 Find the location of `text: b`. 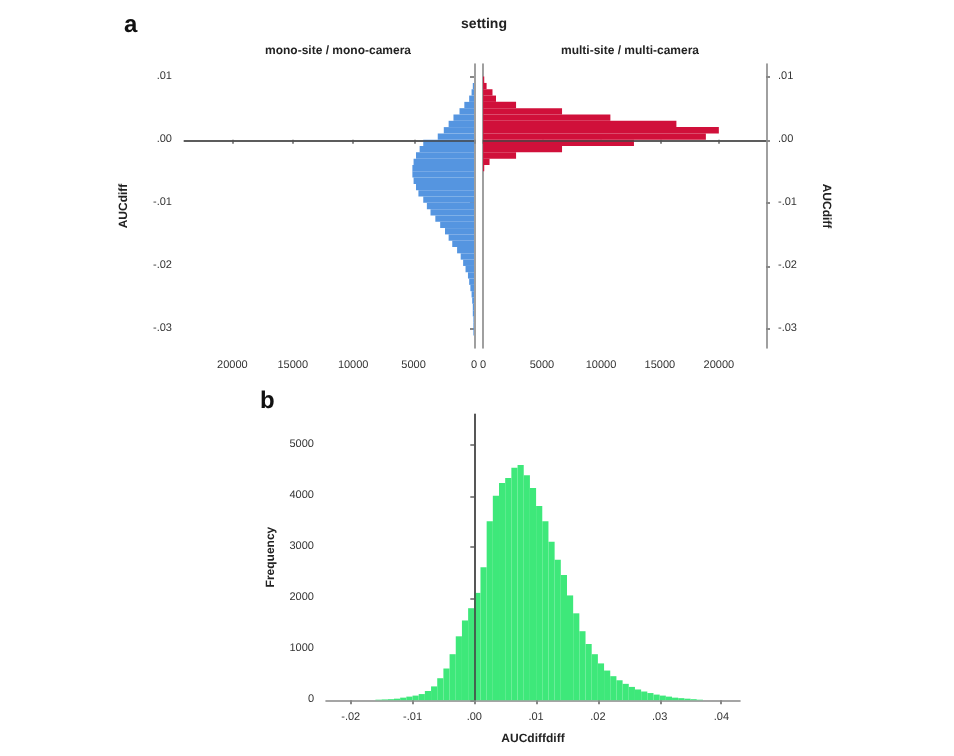

text: b is located at coordinates (267, 400).